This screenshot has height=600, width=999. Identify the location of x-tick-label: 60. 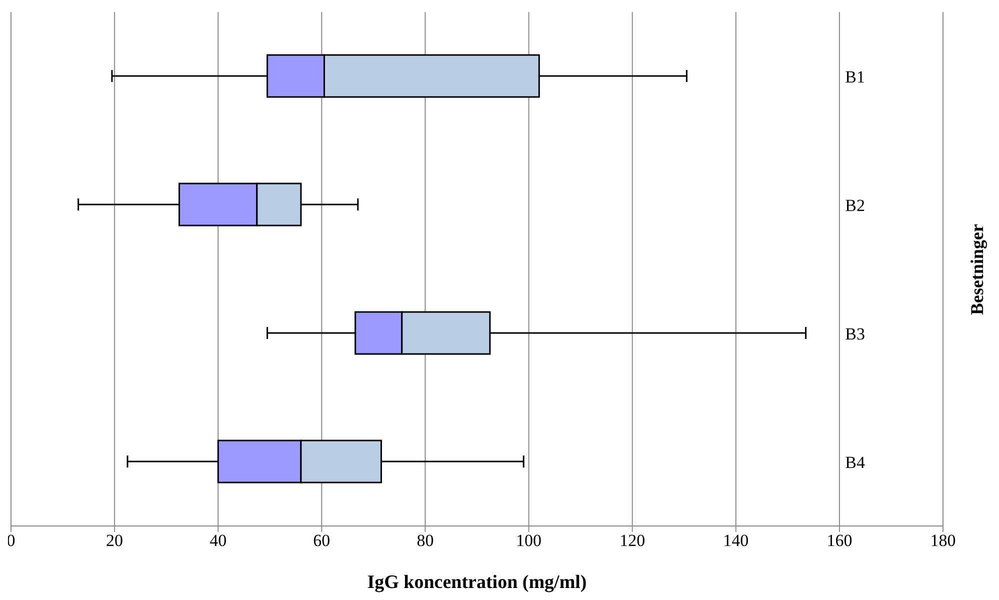
(321, 540).